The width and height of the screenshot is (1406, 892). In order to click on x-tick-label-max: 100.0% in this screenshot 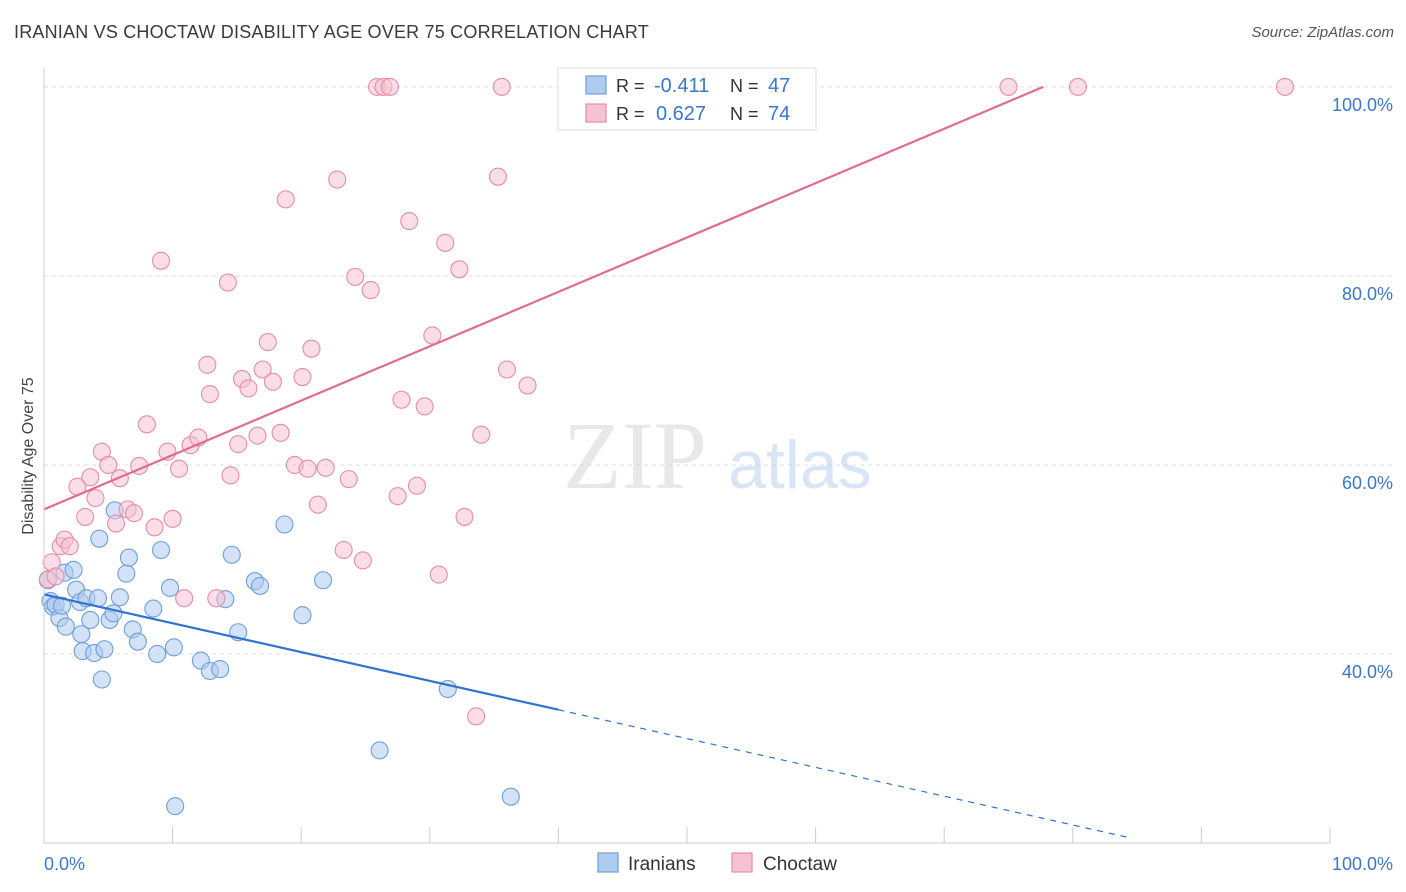, I will do `click(1362, 864)`.